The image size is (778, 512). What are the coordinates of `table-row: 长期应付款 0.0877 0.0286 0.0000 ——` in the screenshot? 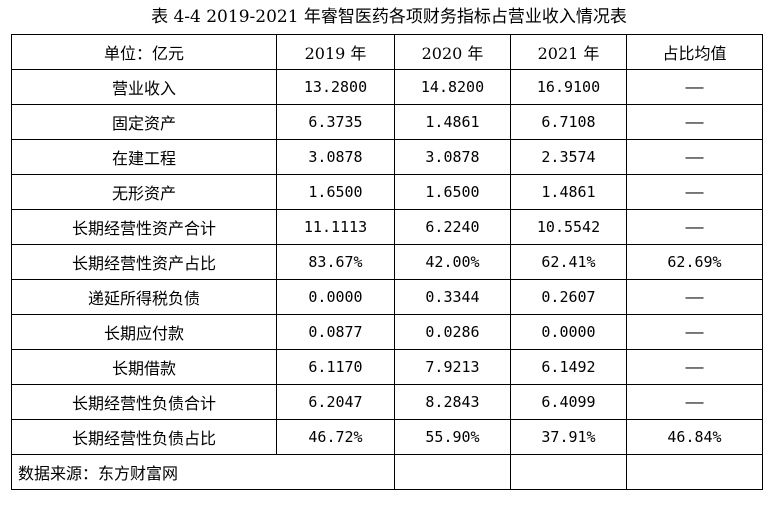 It's located at (387, 332).